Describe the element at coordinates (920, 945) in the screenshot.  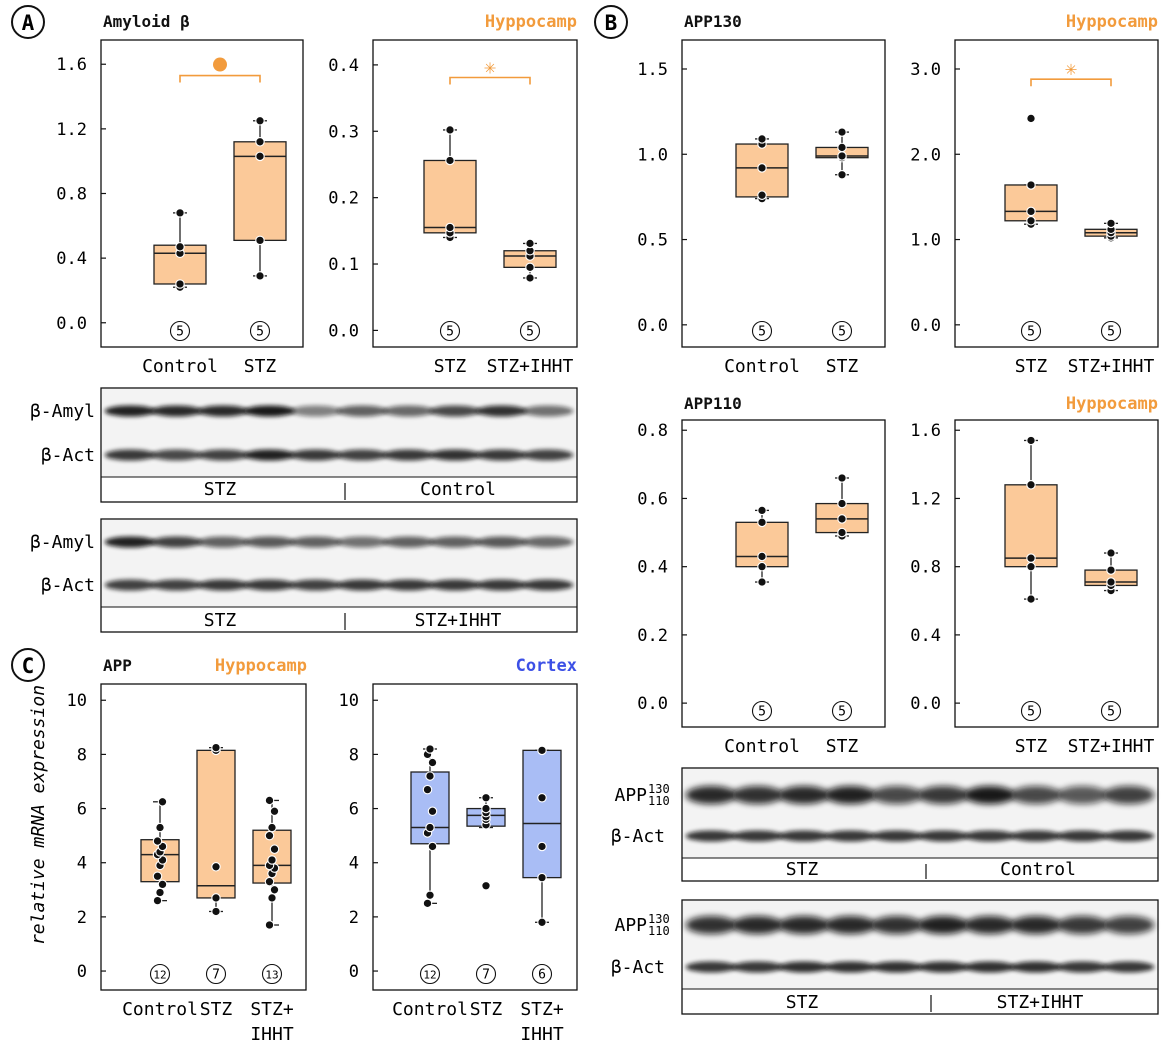
I see `gel-background` at that location.